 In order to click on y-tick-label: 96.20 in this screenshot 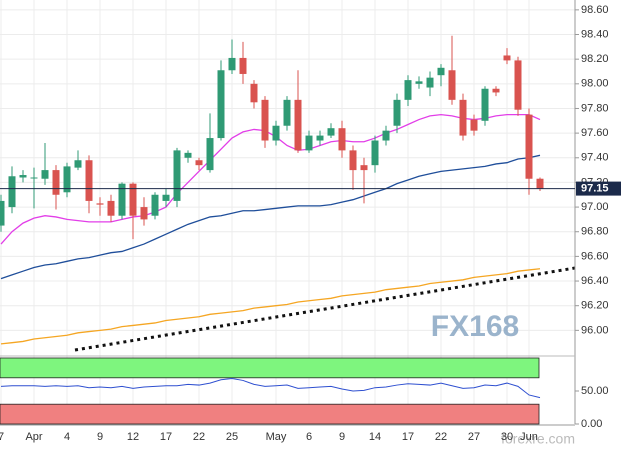, I will do `click(595, 306)`.